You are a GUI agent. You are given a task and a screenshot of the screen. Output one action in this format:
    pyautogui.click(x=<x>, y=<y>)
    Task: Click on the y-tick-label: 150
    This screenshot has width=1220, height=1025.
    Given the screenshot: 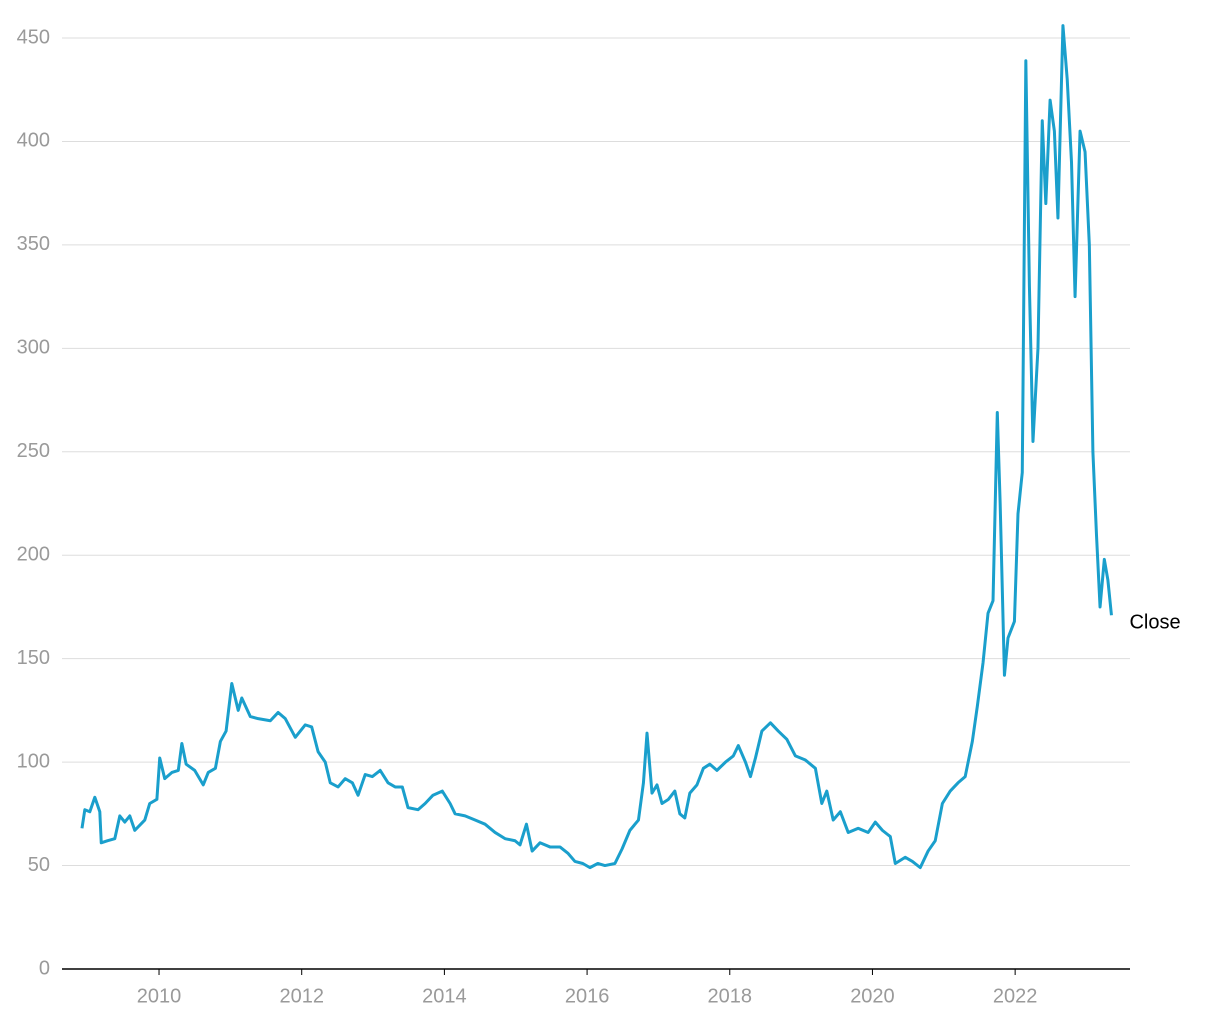 What is the action you would take?
    pyautogui.click(x=33, y=658)
    